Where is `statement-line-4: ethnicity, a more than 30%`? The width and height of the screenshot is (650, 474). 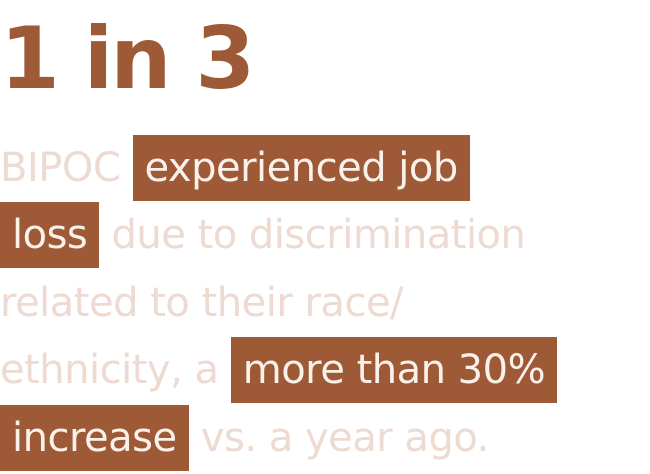
statement-line-4: ethnicity, a more than 30% is located at coordinates (279, 370).